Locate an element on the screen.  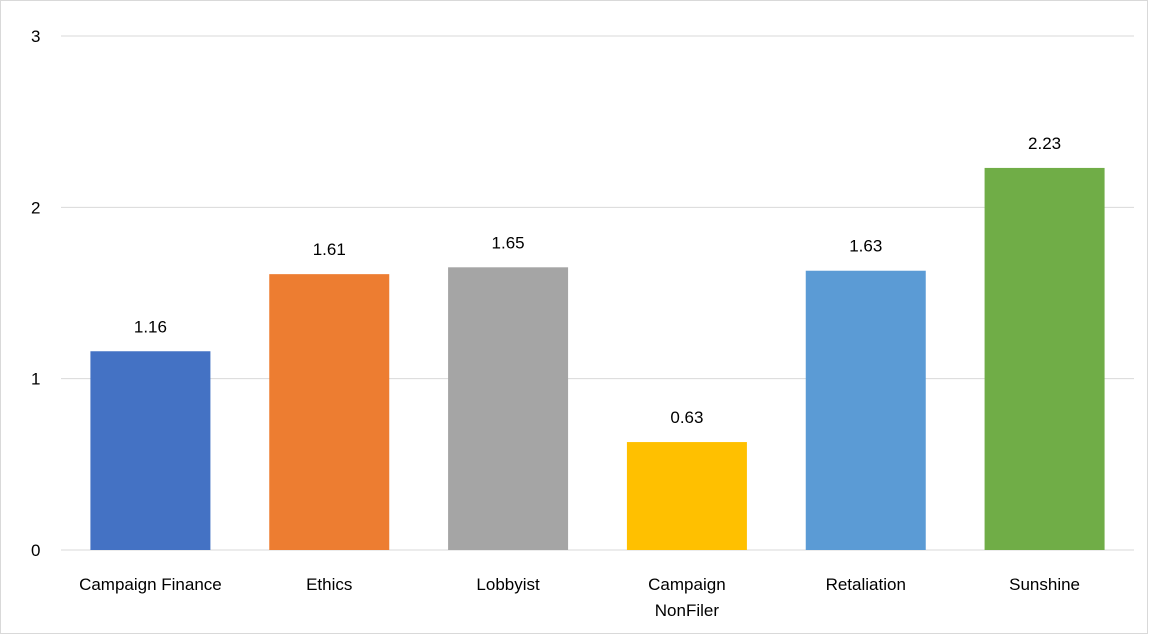
data-label: 1.65 is located at coordinates (508, 242).